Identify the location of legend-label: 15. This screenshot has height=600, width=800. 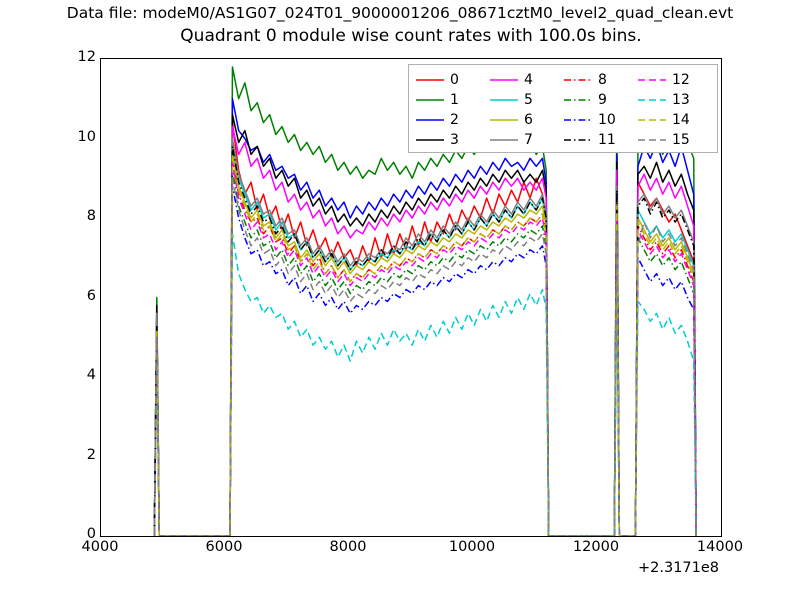
(681, 140).